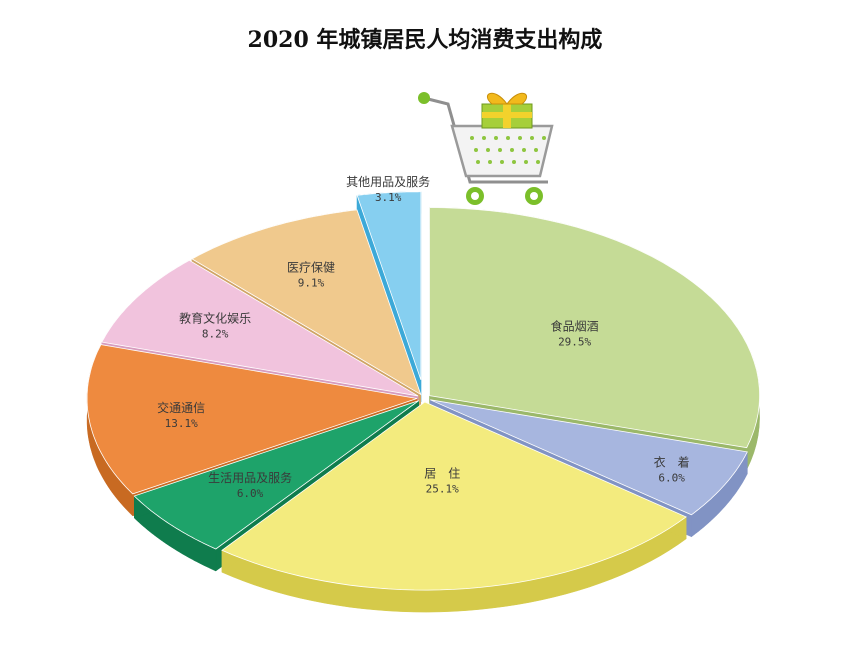  Describe the element at coordinates (672, 462) in the screenshot. I see `slice-label: 衣 着` at that location.